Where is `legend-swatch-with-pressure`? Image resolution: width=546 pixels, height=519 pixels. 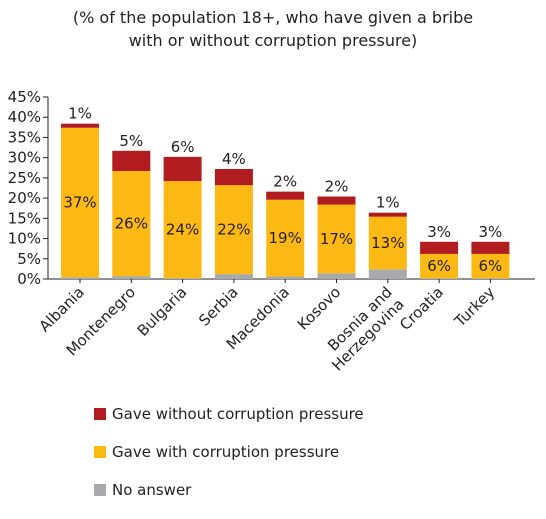 legend-swatch-with-pressure is located at coordinates (100, 452).